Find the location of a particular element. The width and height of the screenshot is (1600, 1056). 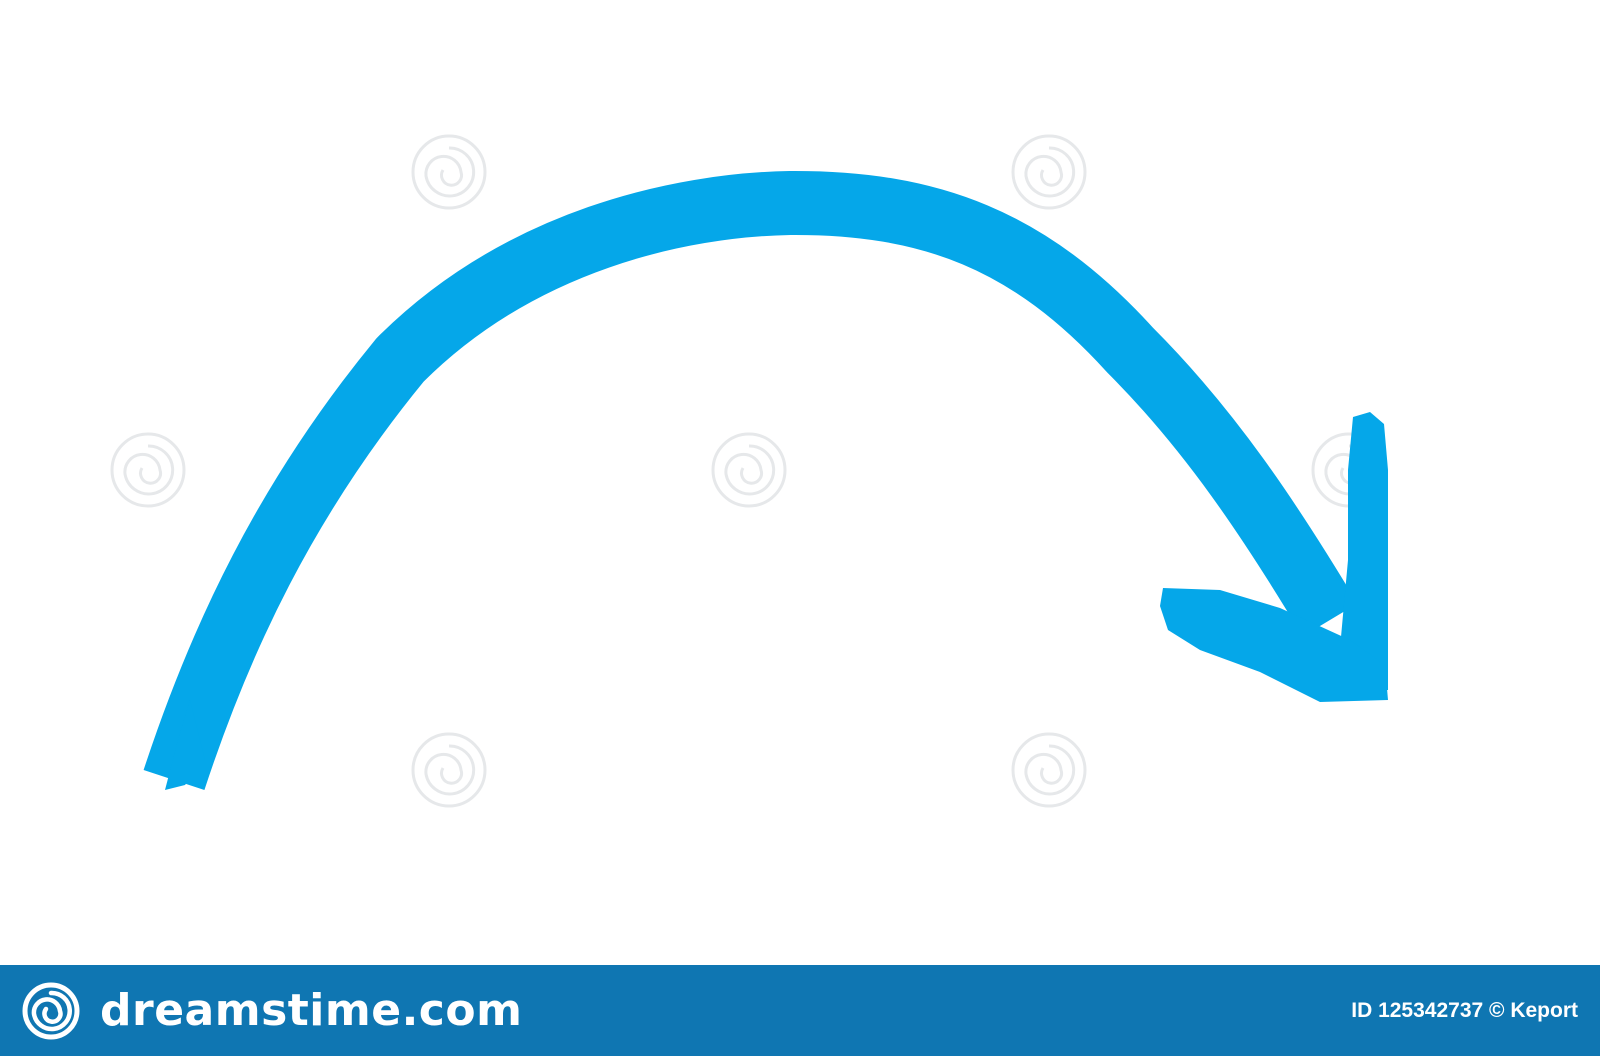

arrow-head-left-stroke is located at coordinates (1274, 645).